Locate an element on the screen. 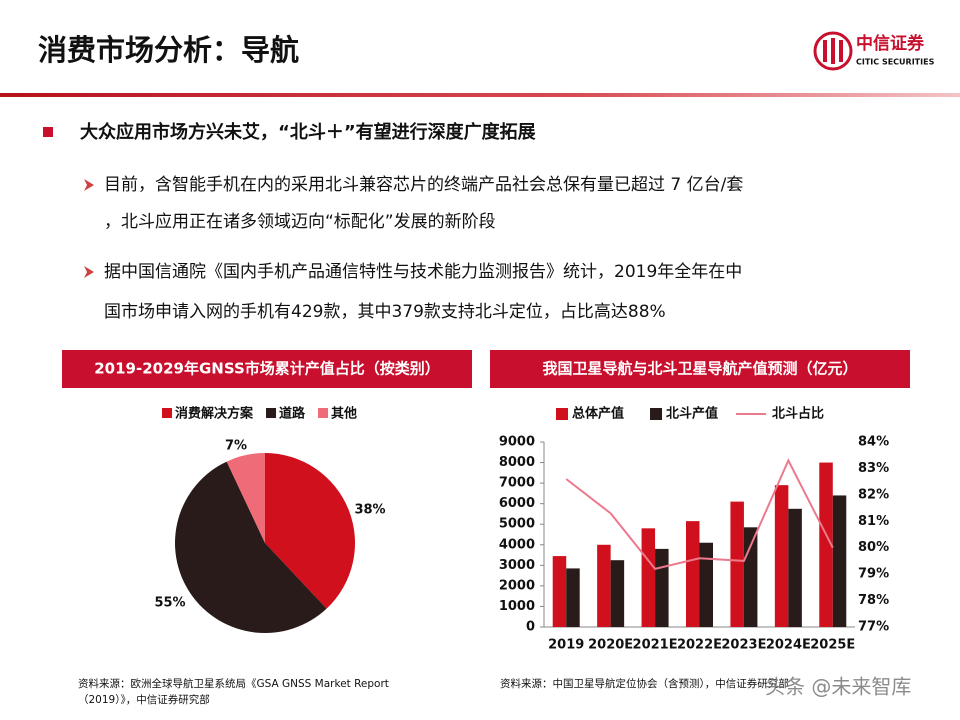 The width and height of the screenshot is (960, 720). bullet-text: ，北斗应用正在诸多领域迈向“标配化”发展的新阶段 is located at coordinates (300, 222).